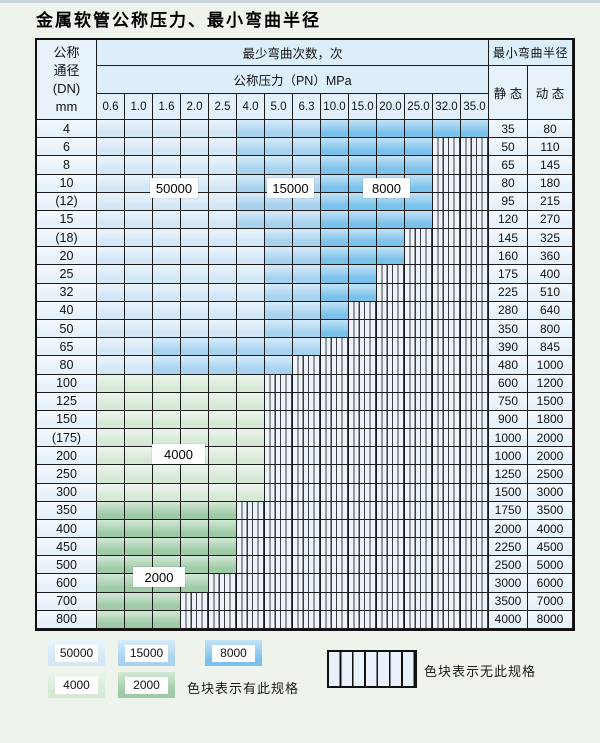  Describe the element at coordinates (508, 547) in the screenshot. I see `static-radius-cell: 2250` at that location.